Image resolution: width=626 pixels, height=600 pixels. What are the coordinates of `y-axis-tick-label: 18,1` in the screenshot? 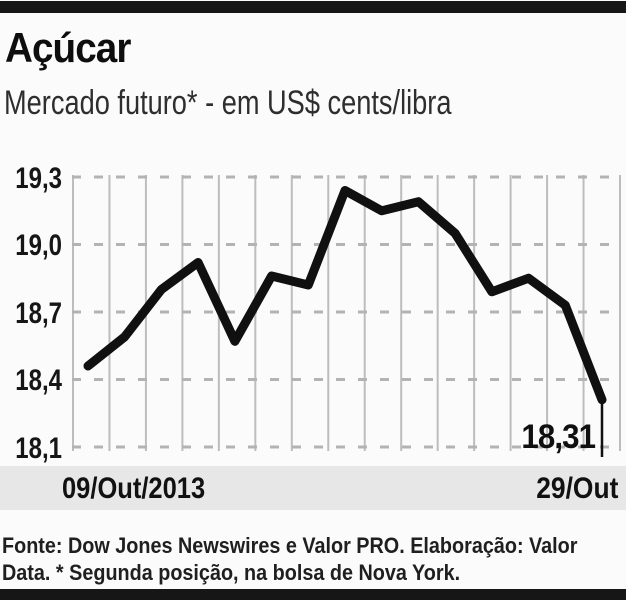 It's located at (38, 448).